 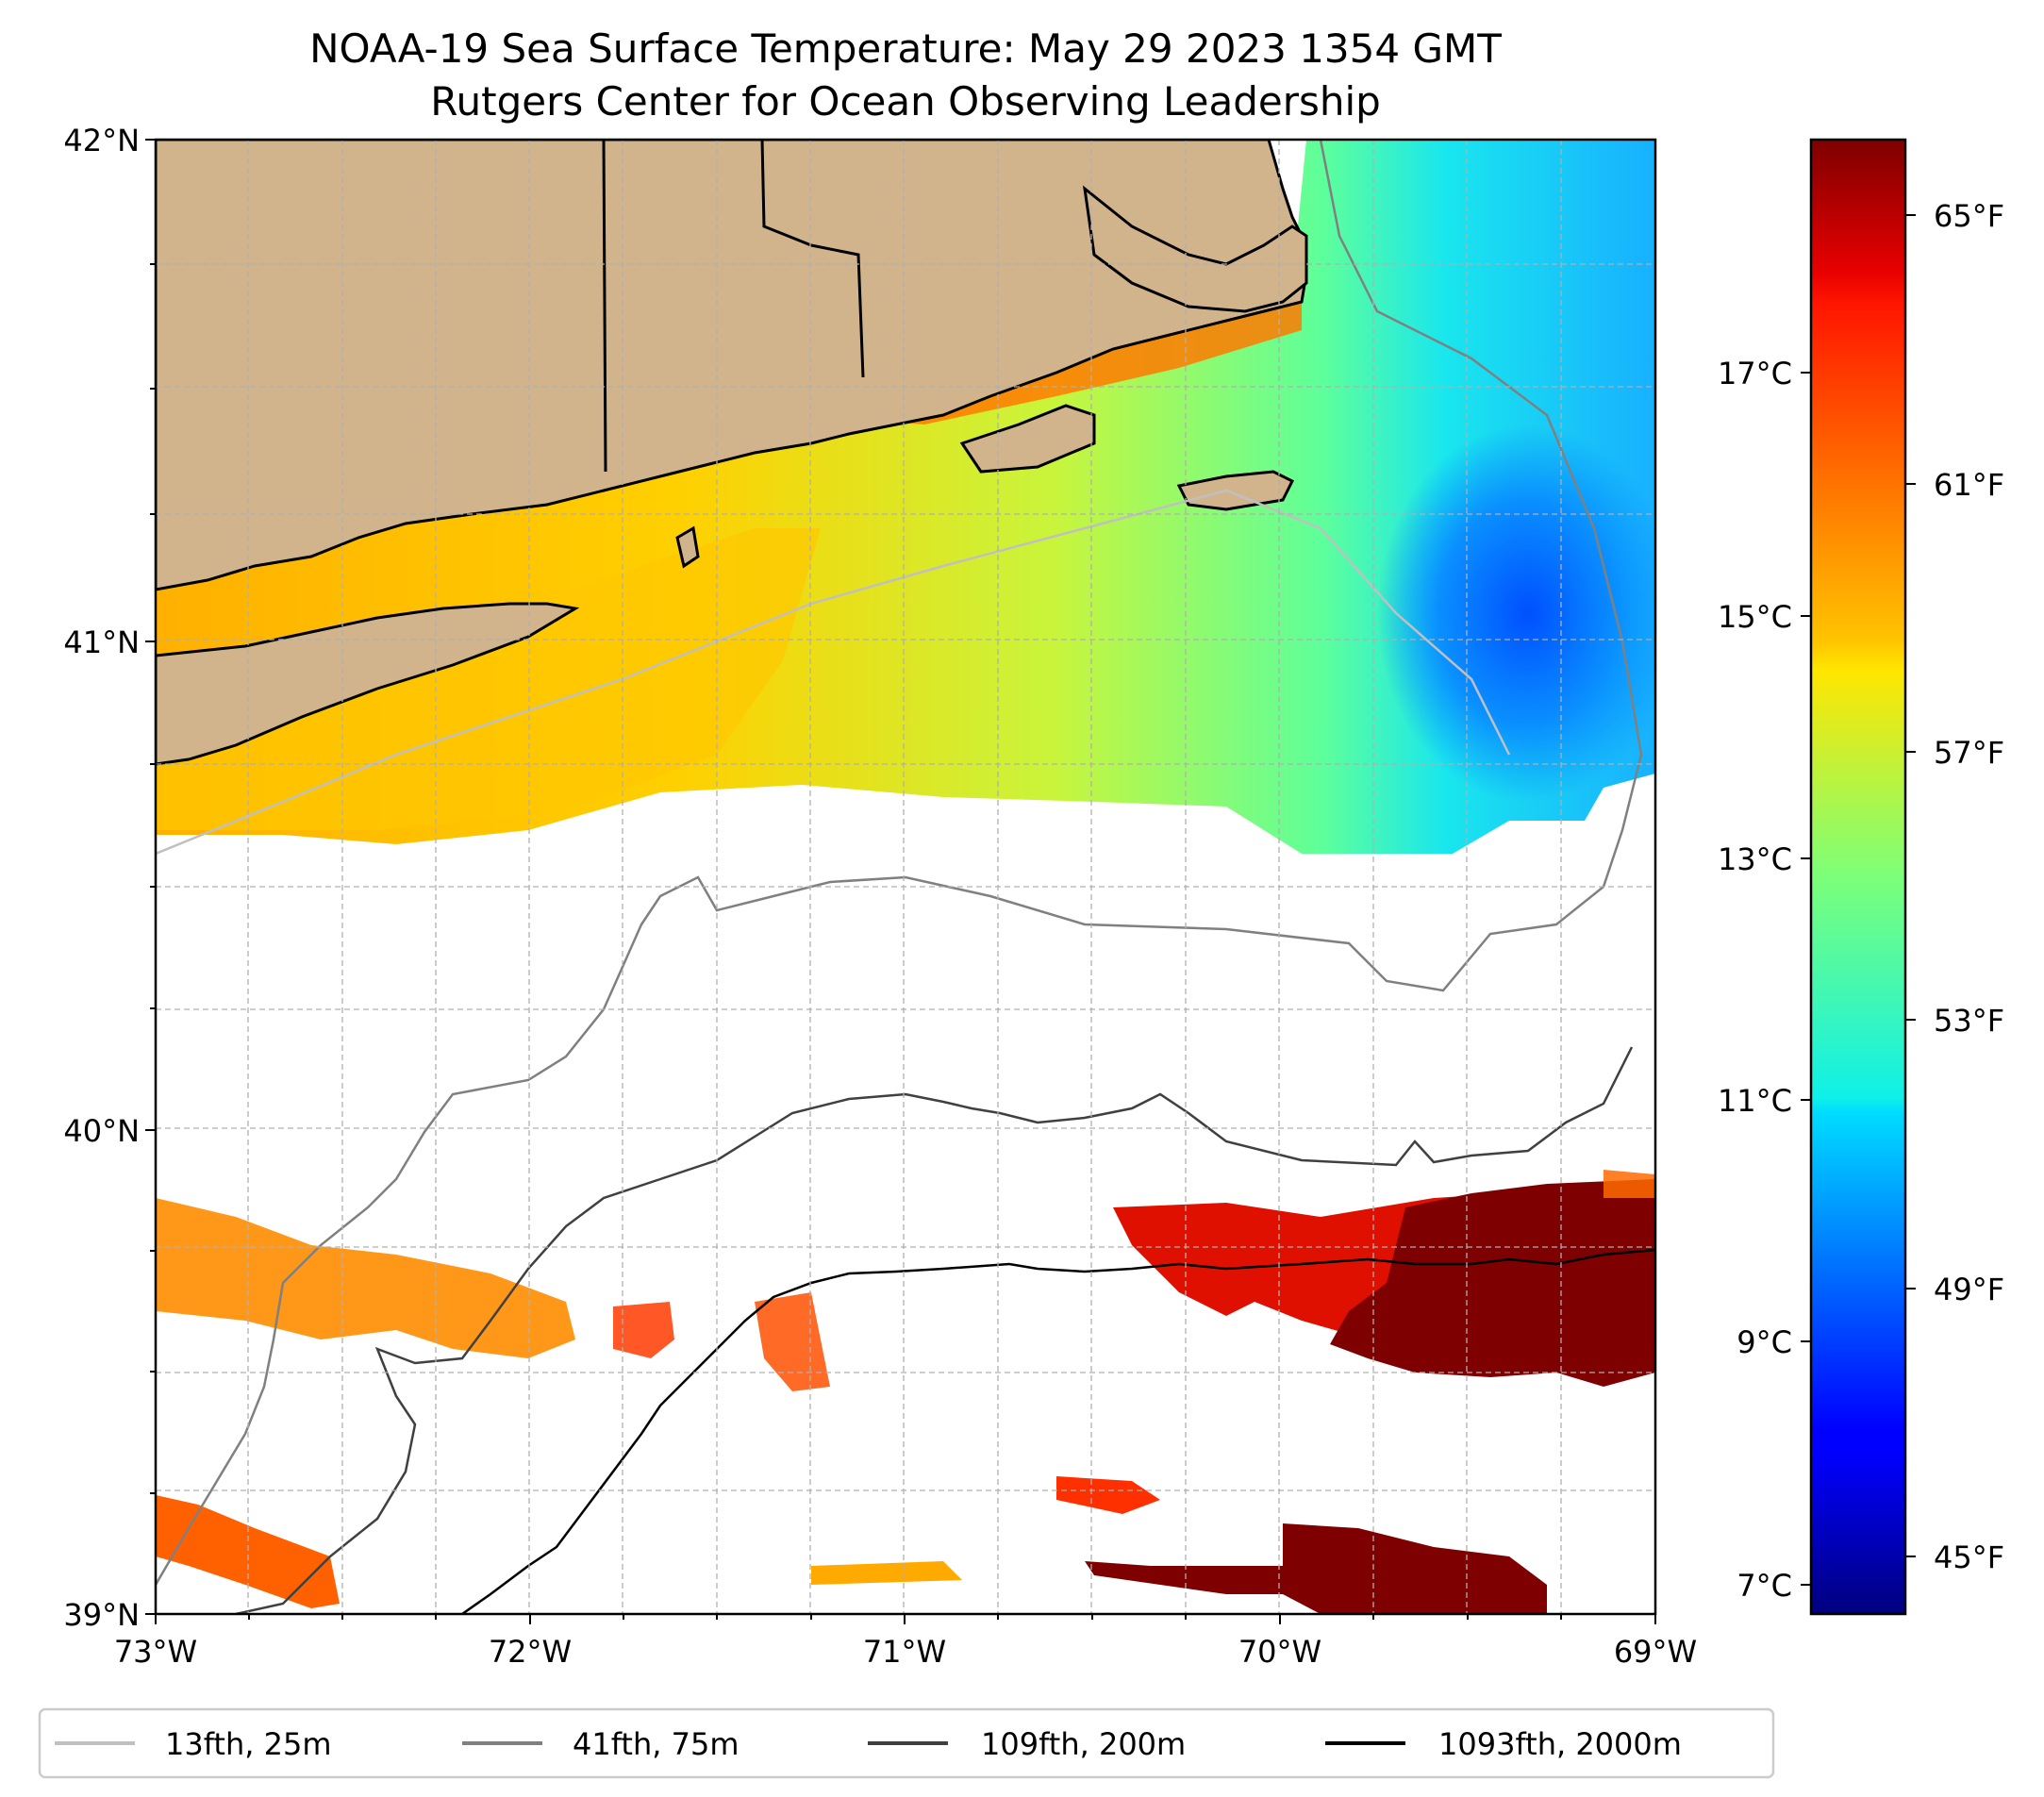 I want to click on colorbar-scale, so click(x=1858, y=877).